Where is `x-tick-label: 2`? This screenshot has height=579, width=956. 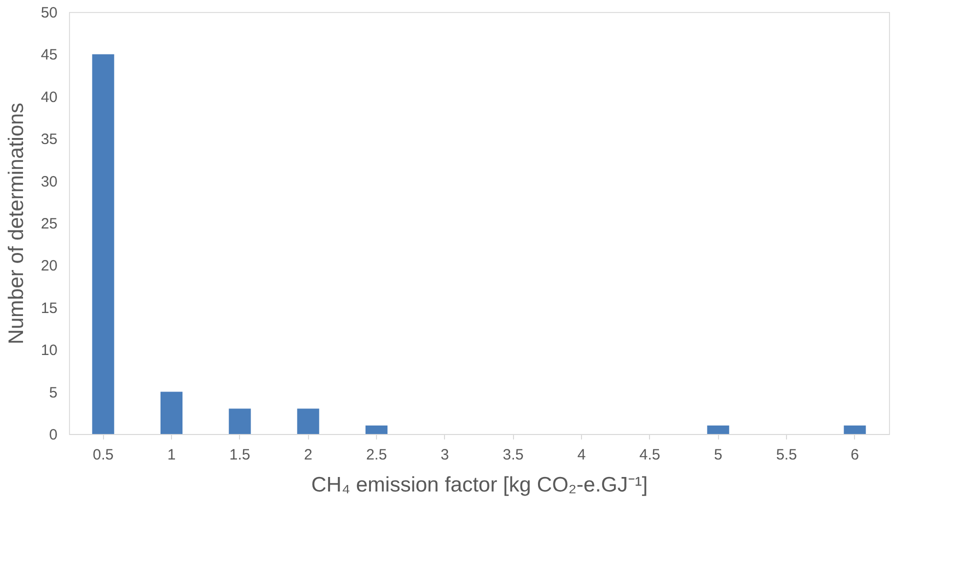 x-tick-label: 2 is located at coordinates (308, 455).